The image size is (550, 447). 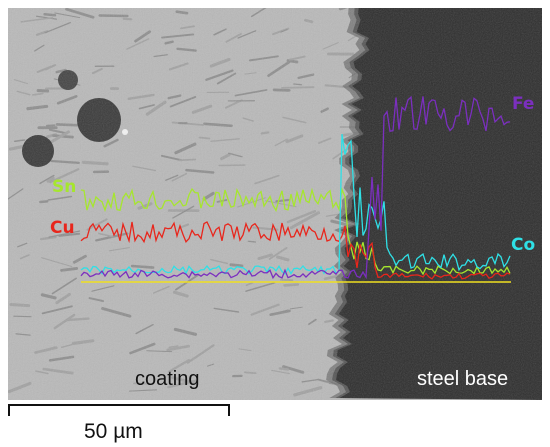 What do you see at coordinates (523, 104) in the screenshot?
I see `label-fe: Fe` at bounding box center [523, 104].